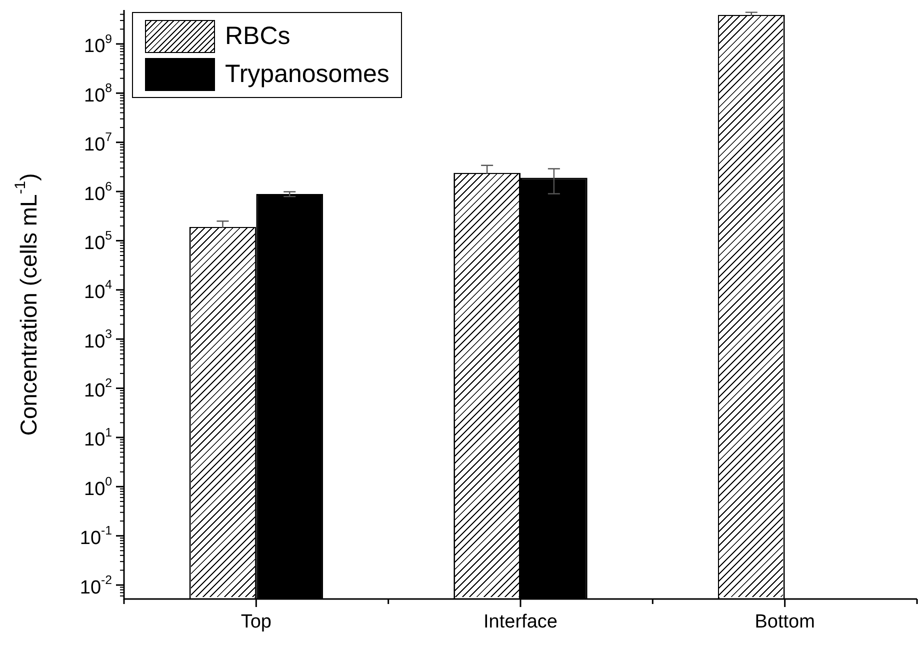 The width and height of the screenshot is (918, 646). What do you see at coordinates (784, 622) in the screenshot?
I see `x-tick-label: Bottom` at bounding box center [784, 622].